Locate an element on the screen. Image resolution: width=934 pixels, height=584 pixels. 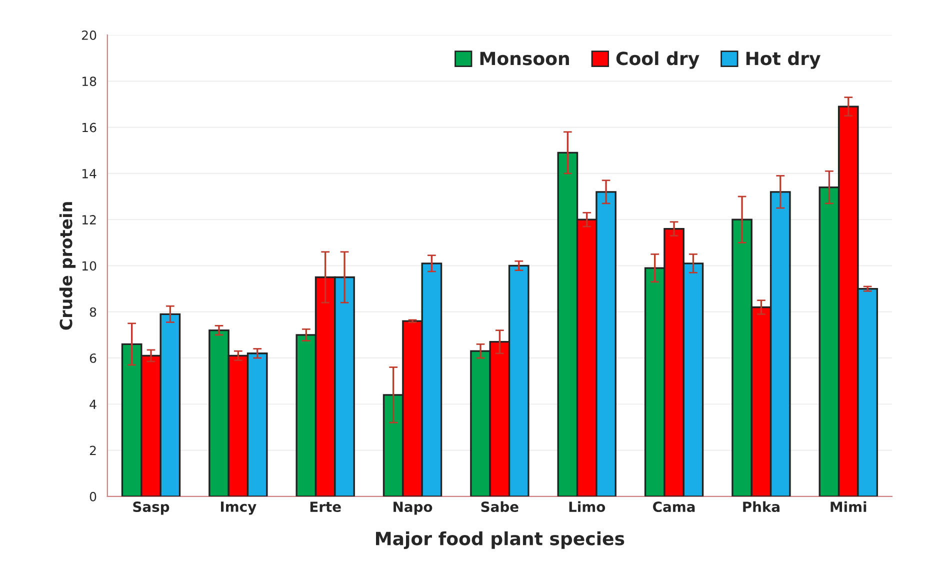
x-tick-label: Cama is located at coordinates (674, 507).